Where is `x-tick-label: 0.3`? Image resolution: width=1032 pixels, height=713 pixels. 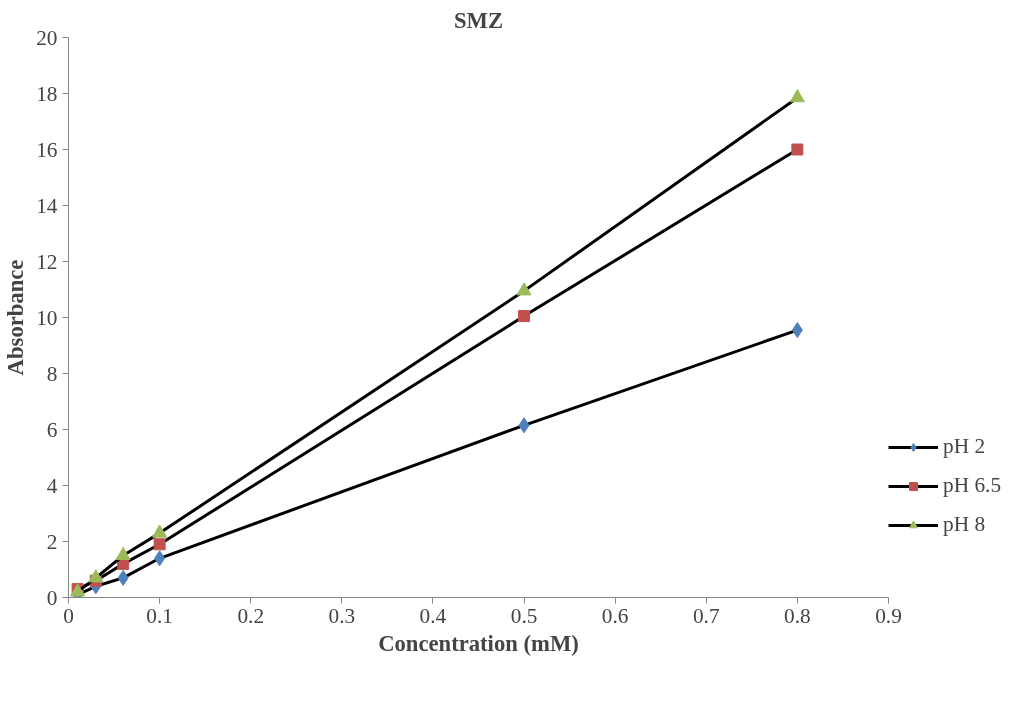
x-tick-label: 0.3 is located at coordinates (342, 615).